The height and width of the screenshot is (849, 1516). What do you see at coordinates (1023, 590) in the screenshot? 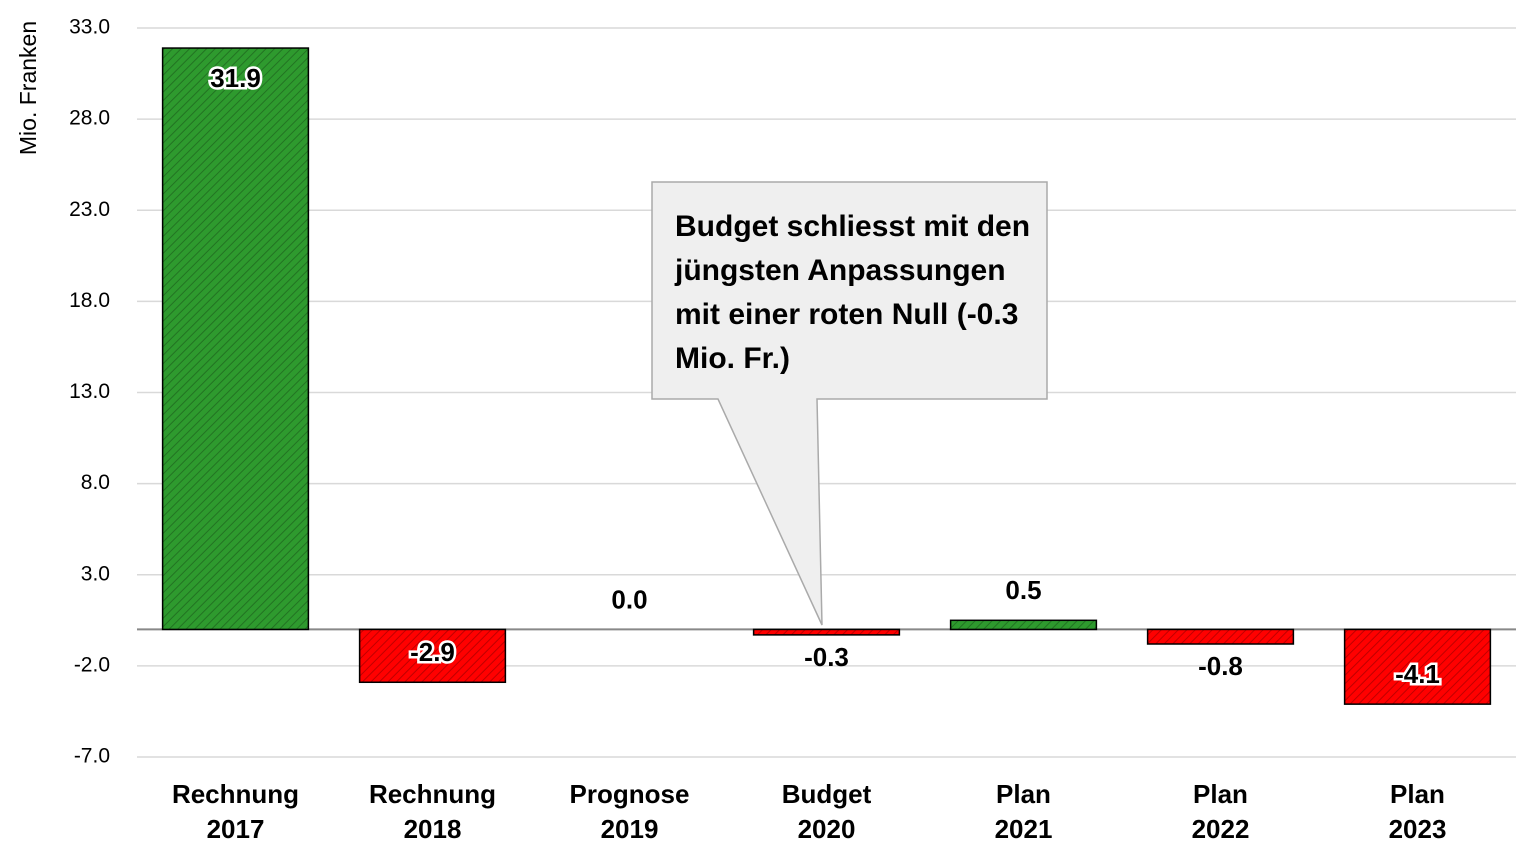
I see `value-label: 0.5` at bounding box center [1023, 590].